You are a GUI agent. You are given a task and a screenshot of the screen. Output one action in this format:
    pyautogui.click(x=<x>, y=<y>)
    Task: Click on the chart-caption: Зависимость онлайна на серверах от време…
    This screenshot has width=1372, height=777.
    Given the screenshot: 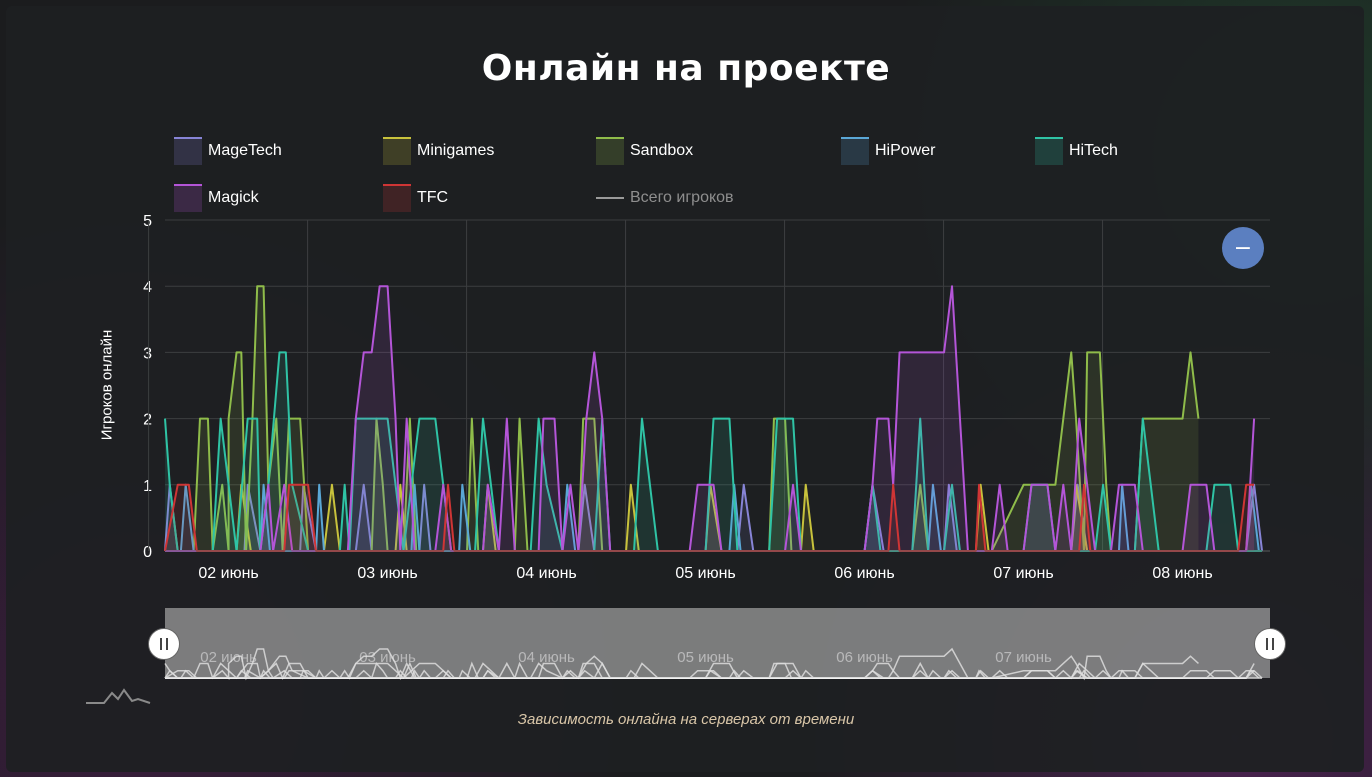 What is the action you would take?
    pyautogui.click(x=686, y=719)
    